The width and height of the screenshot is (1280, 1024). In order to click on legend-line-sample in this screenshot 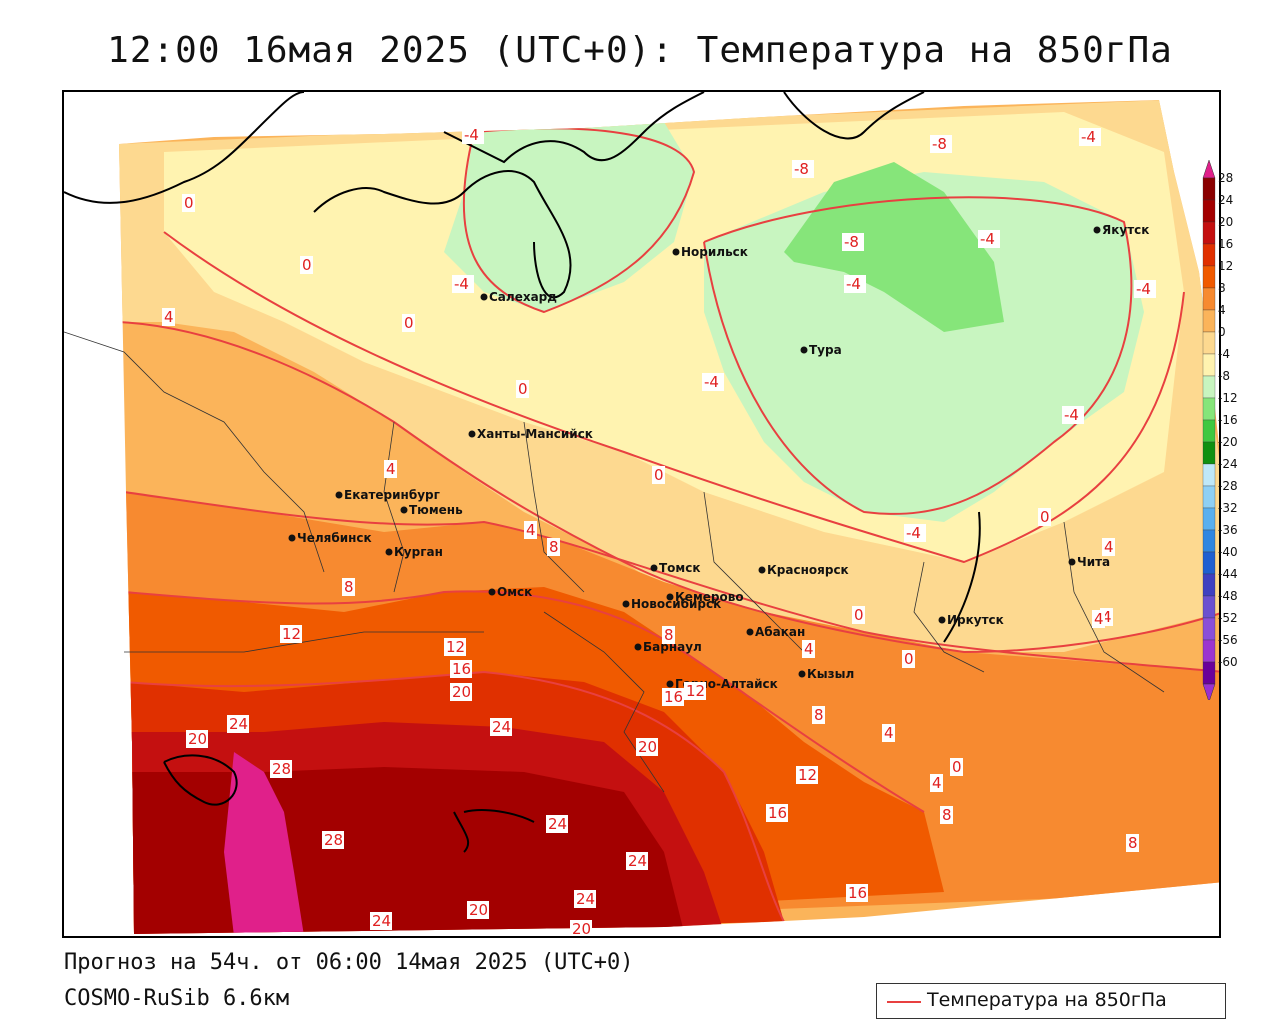, I will do `click(904, 1002)`.